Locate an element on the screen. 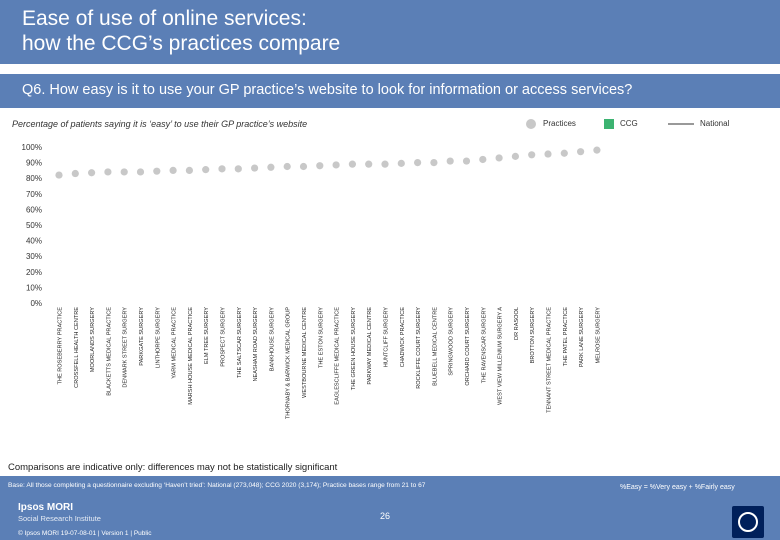  x-category-label: BROTTON SURGERY is located at coordinates (533, 335).